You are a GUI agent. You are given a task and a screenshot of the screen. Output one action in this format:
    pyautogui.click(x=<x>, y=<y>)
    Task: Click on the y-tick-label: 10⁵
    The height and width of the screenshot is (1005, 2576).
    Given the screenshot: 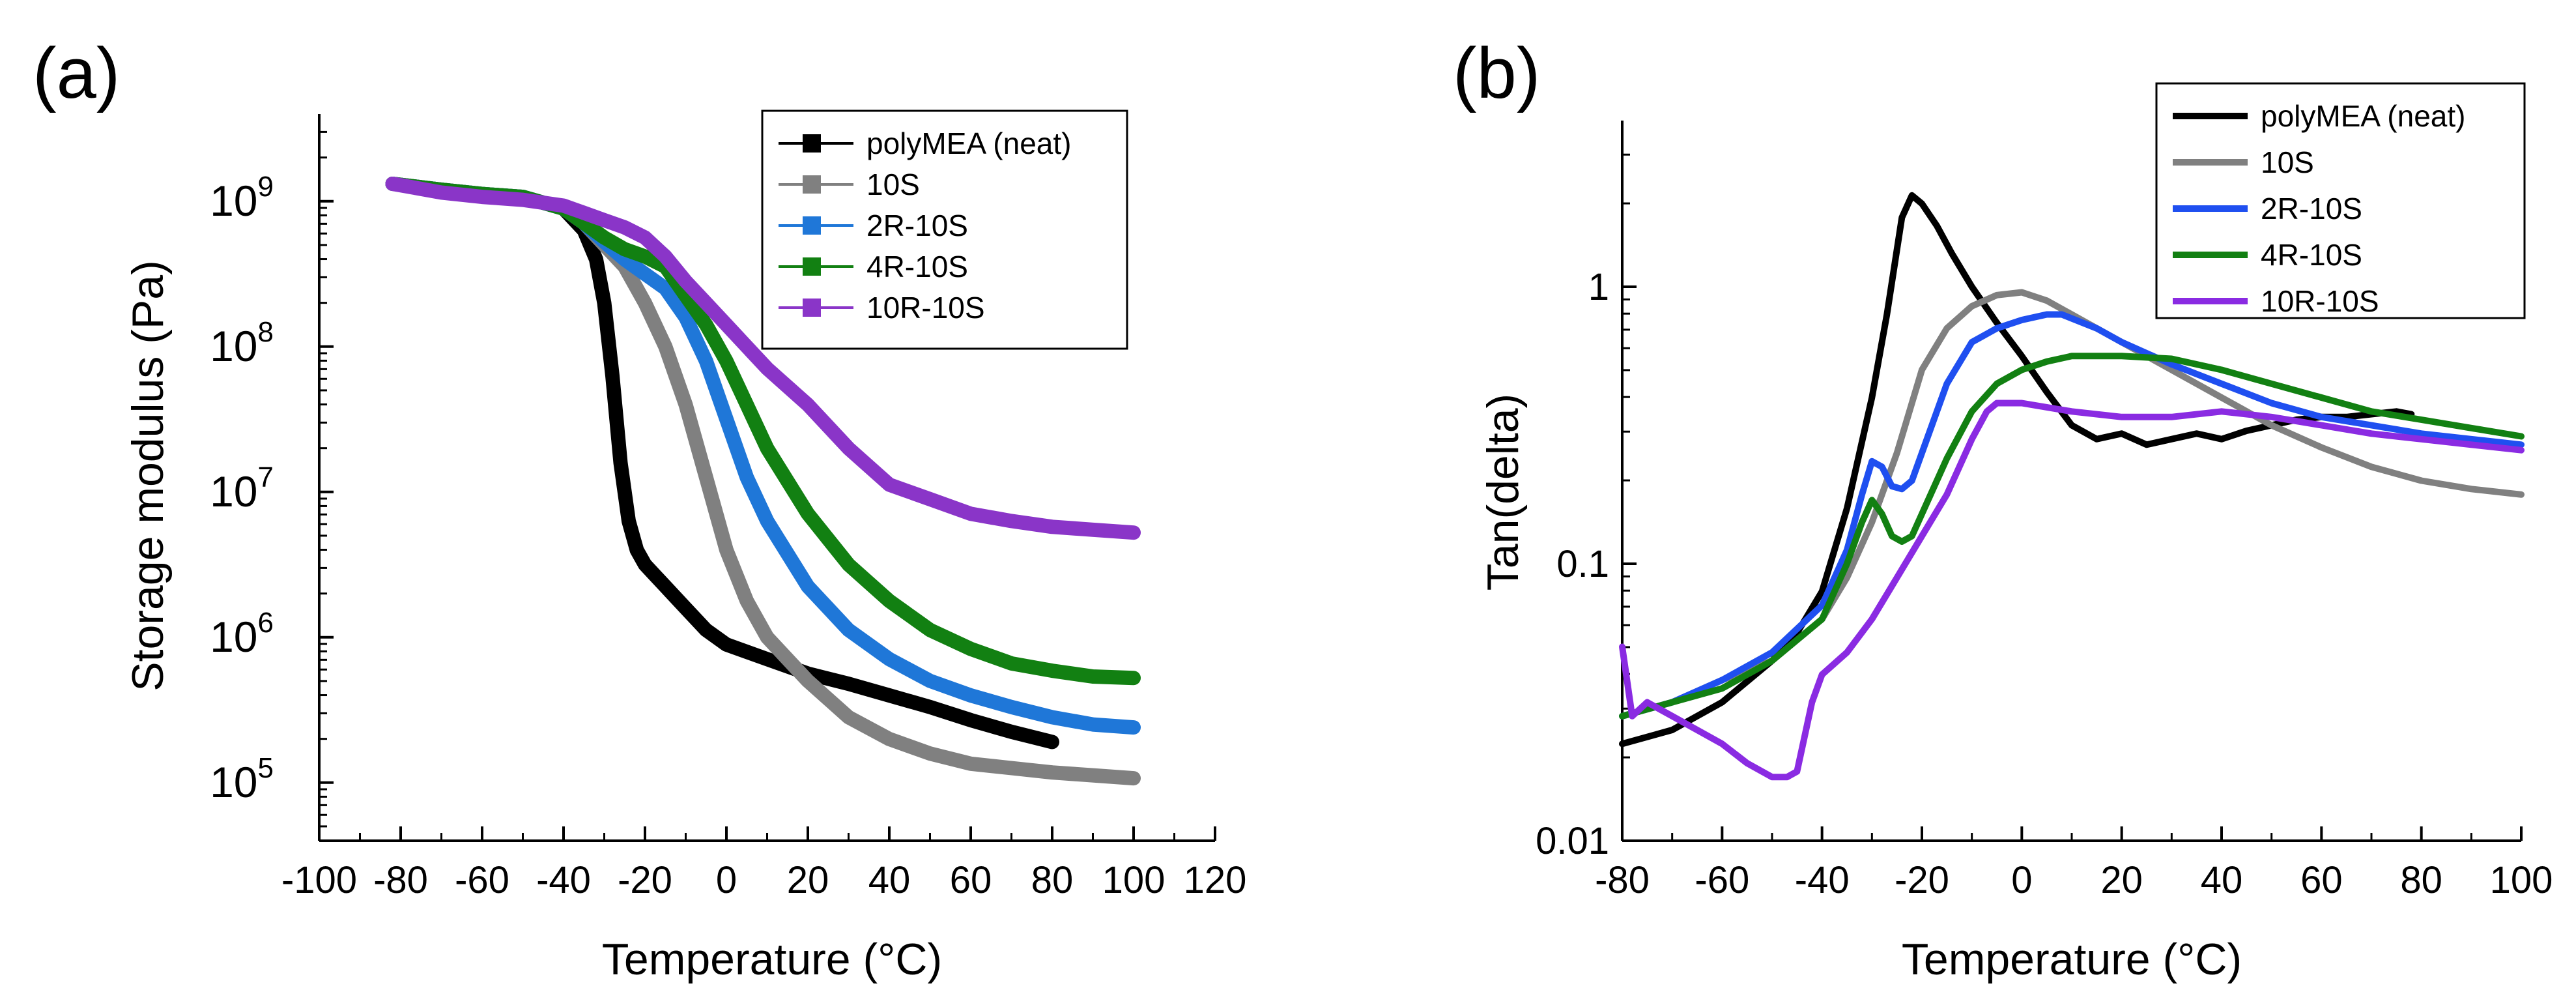 What is the action you would take?
    pyautogui.click(x=242, y=779)
    